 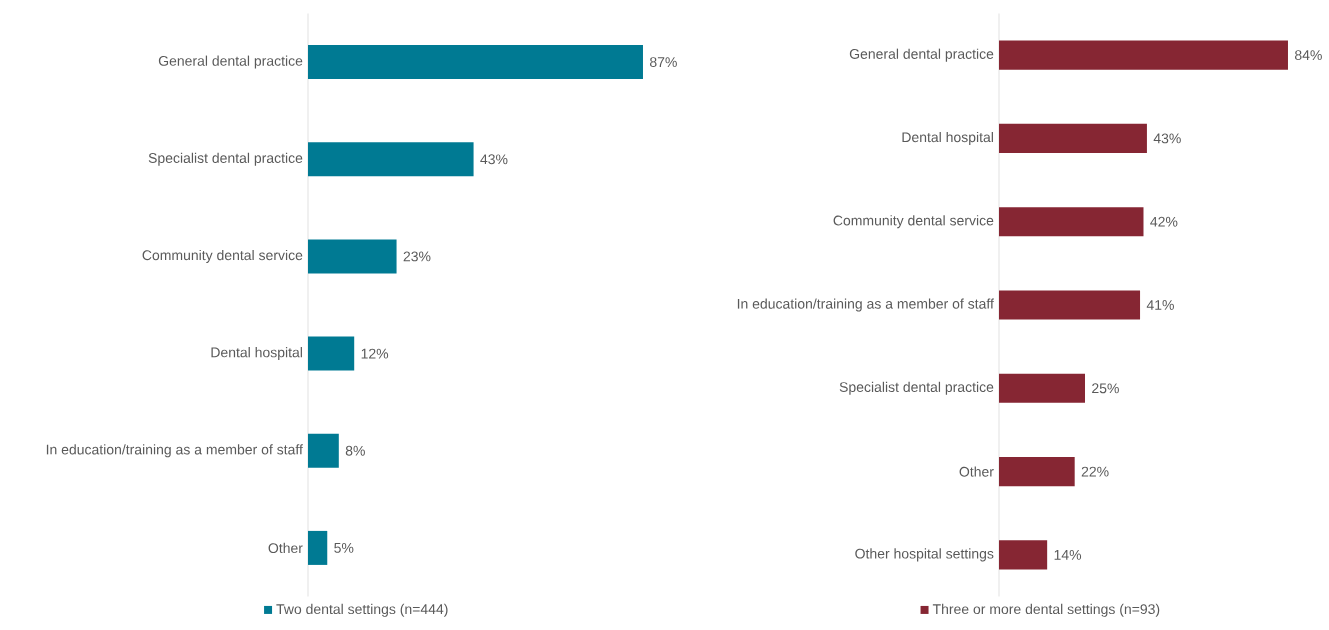 What do you see at coordinates (1164, 221) in the screenshot?
I see `data-label: 42%` at bounding box center [1164, 221].